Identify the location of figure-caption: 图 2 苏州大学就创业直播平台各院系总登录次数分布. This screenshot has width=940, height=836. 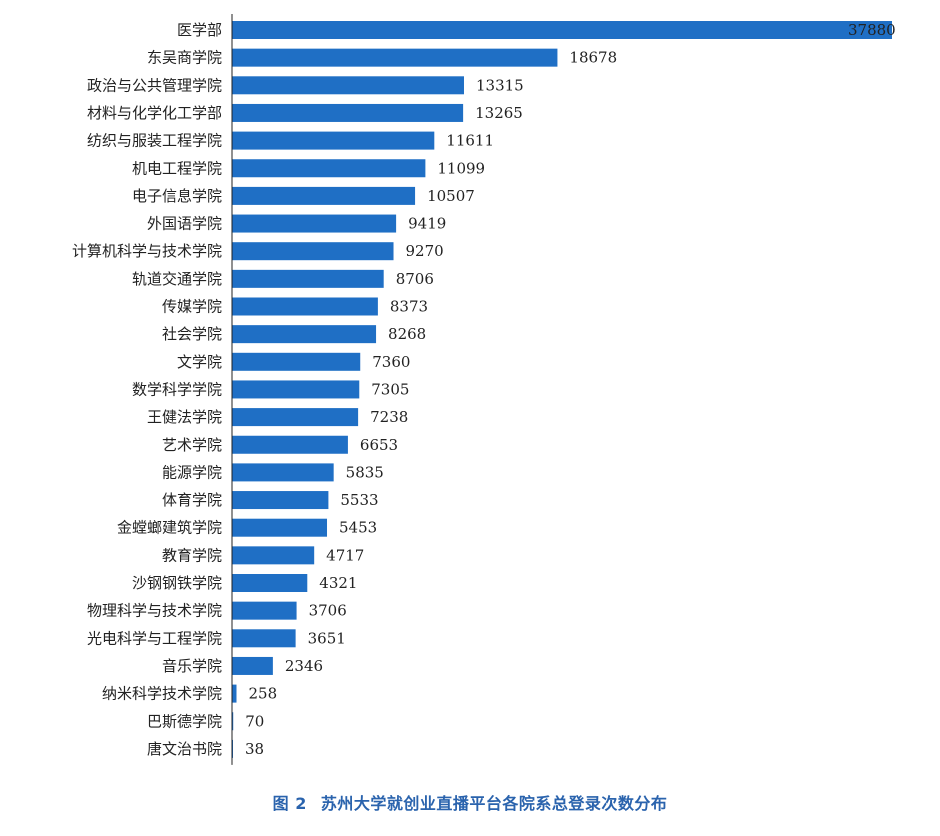
(470, 802).